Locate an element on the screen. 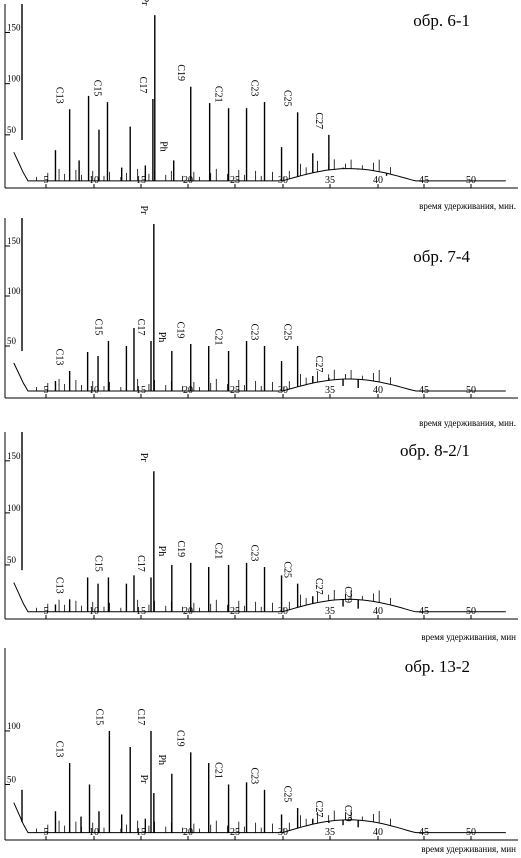 This screenshot has width=521, height=858. sample-label: обр. 7-4 is located at coordinates (441, 256).